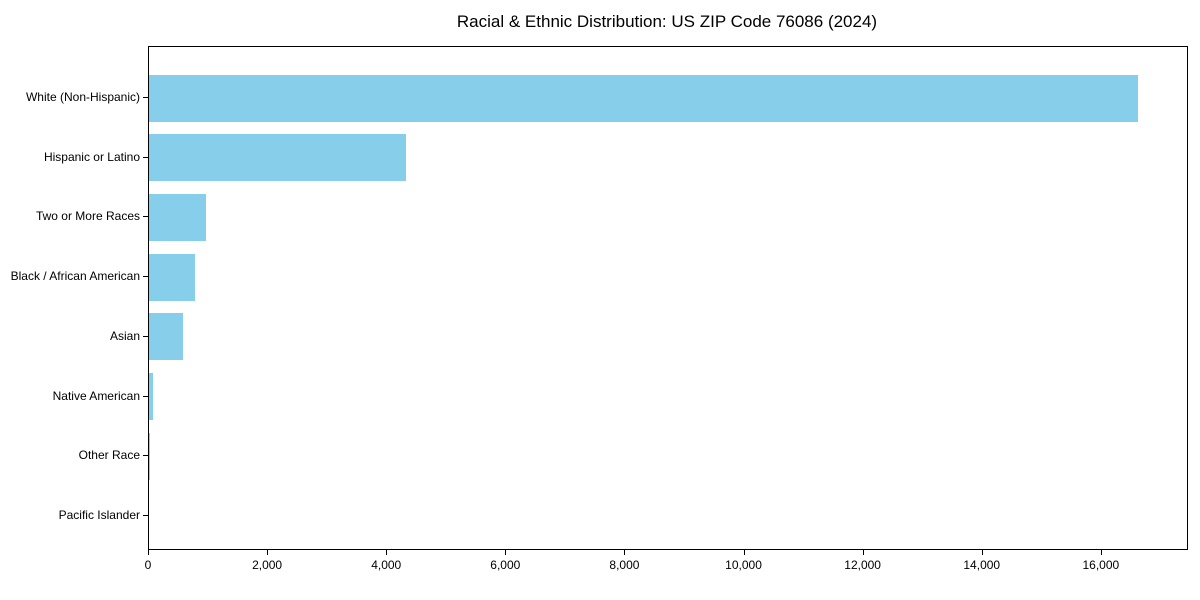  I want to click on y-tick-pacific-islander, so click(145, 515).